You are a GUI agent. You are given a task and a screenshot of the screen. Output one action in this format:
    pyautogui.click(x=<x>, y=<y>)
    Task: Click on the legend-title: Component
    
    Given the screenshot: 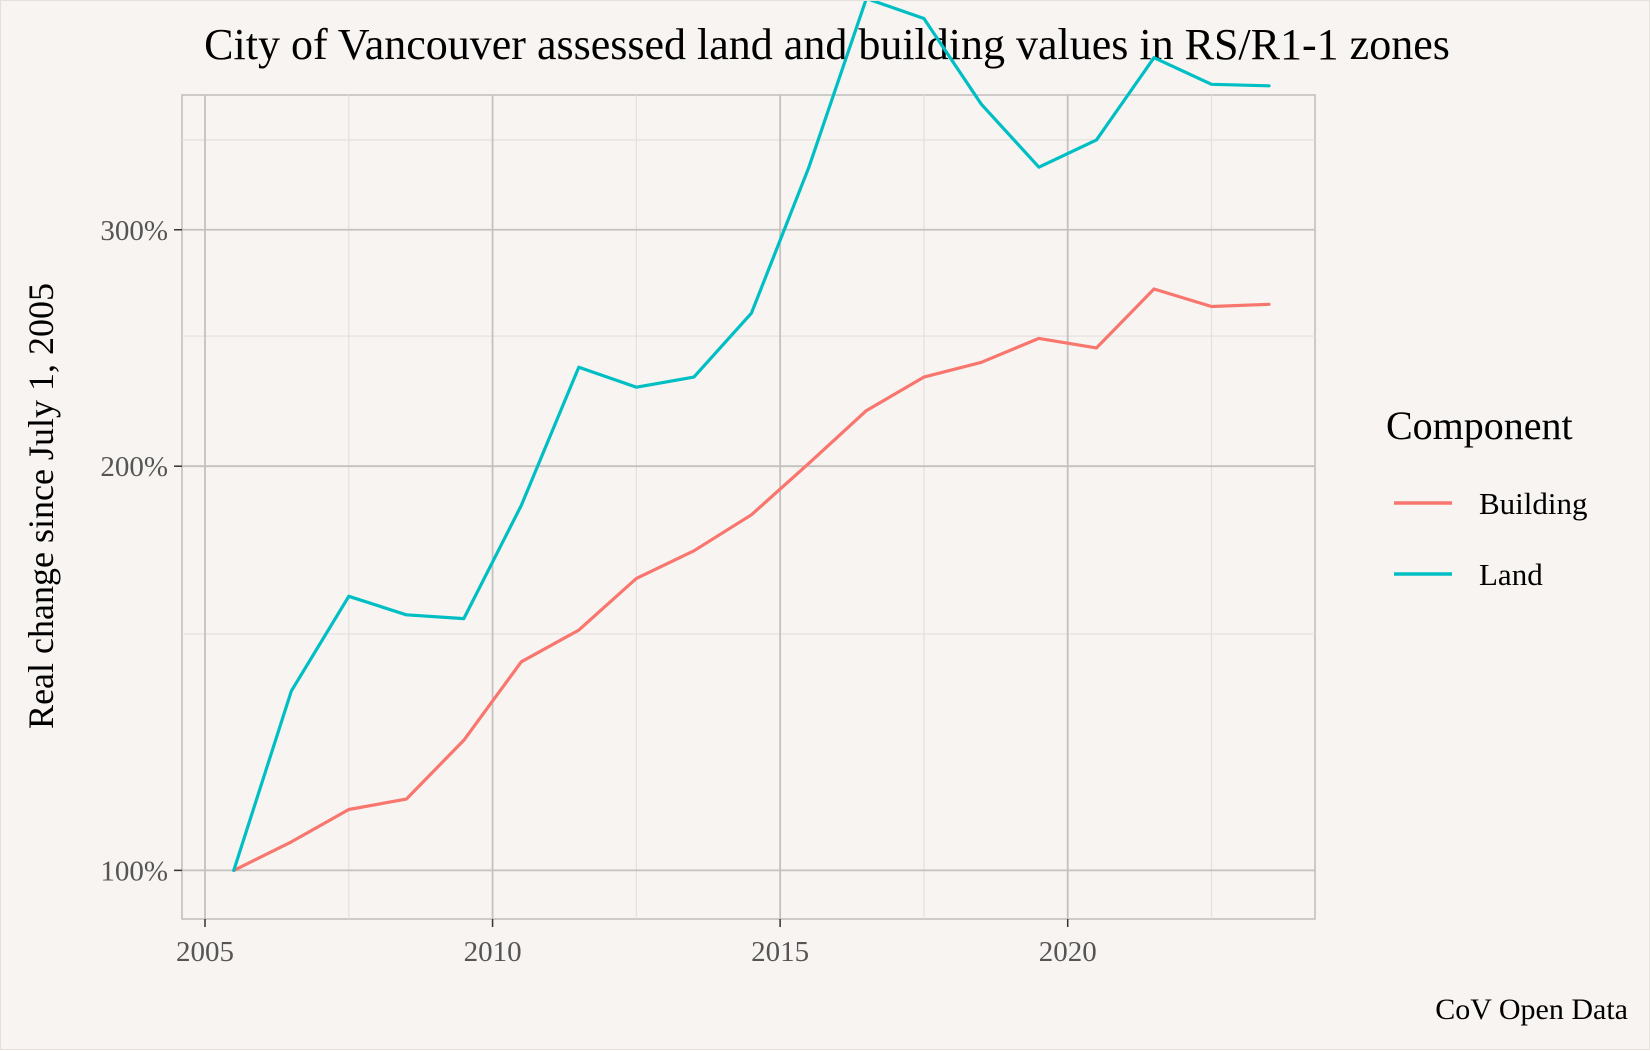 What is the action you would take?
    pyautogui.click(x=1479, y=425)
    